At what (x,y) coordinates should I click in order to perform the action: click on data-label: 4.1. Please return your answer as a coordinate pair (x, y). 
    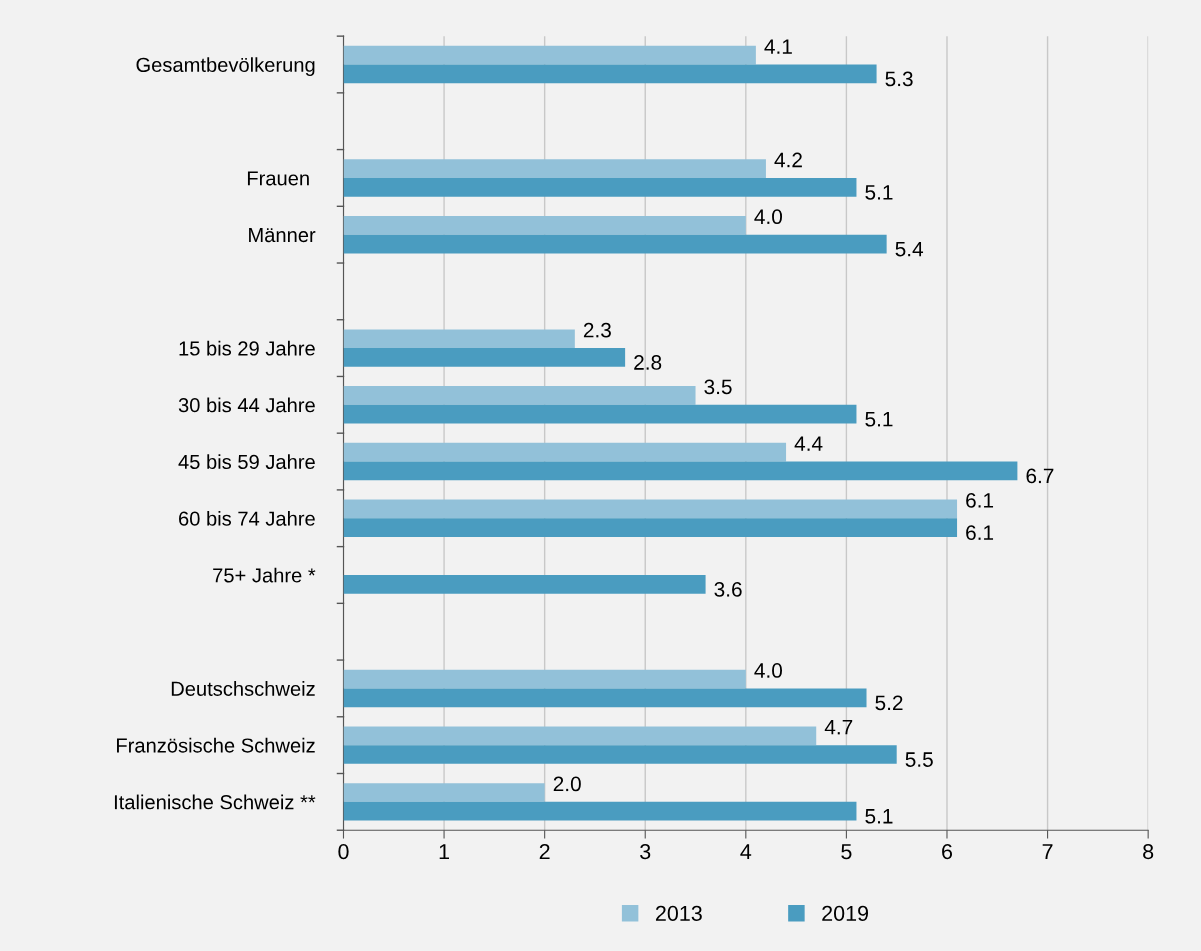
    Looking at the image, I should click on (778, 46).